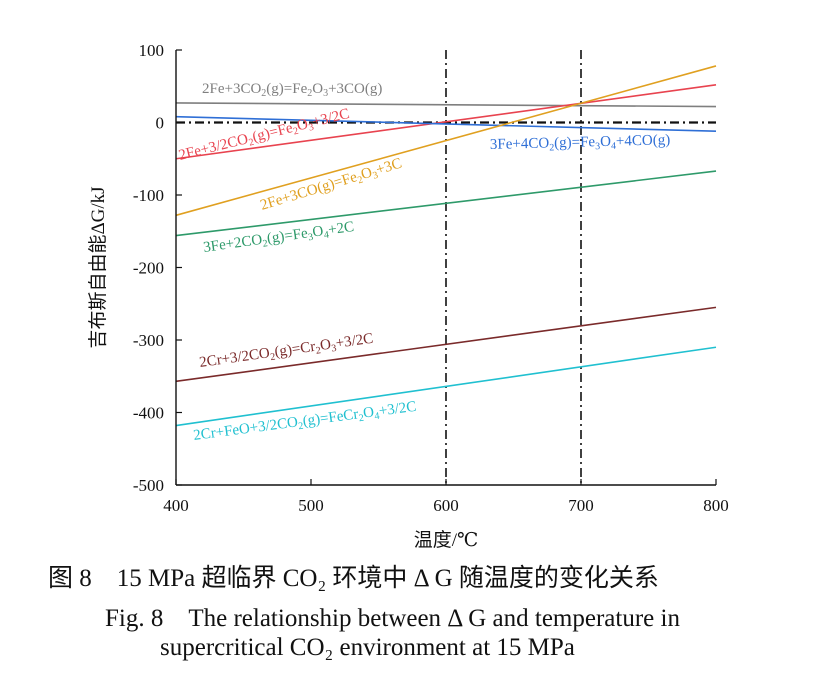  Describe the element at coordinates (311, 505) in the screenshot. I see `x-tick-label: 500` at that location.